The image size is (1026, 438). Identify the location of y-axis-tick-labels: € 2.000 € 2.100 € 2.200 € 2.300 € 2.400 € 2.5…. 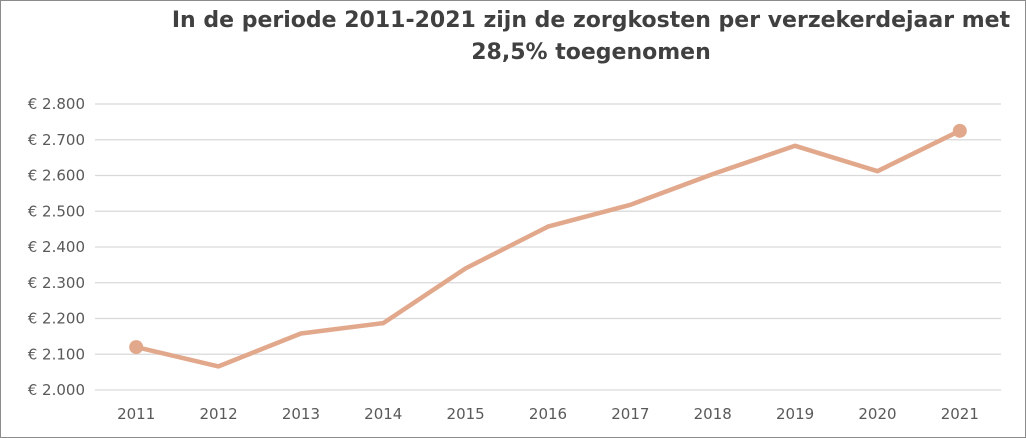
(56, 247).